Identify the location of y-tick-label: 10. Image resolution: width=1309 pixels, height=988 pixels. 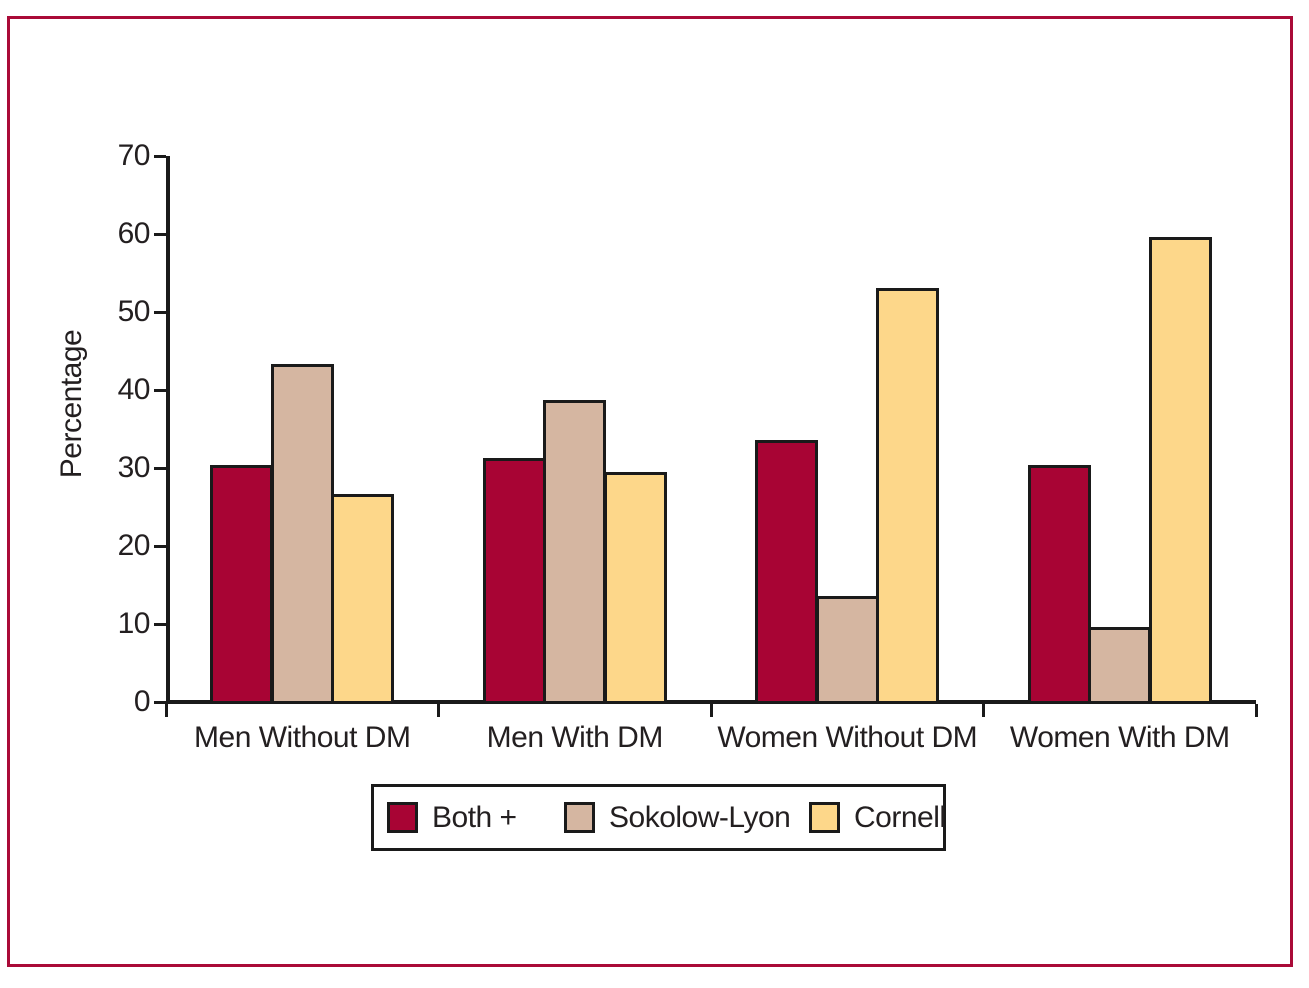
(134, 623).